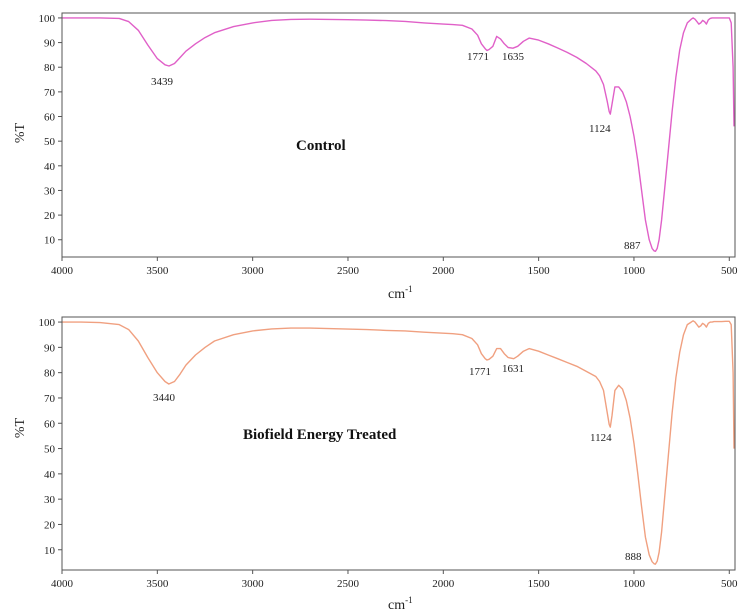 This screenshot has width=741, height=614. What do you see at coordinates (729, 271) in the screenshot?
I see `control-x-tick-label: 500` at bounding box center [729, 271].